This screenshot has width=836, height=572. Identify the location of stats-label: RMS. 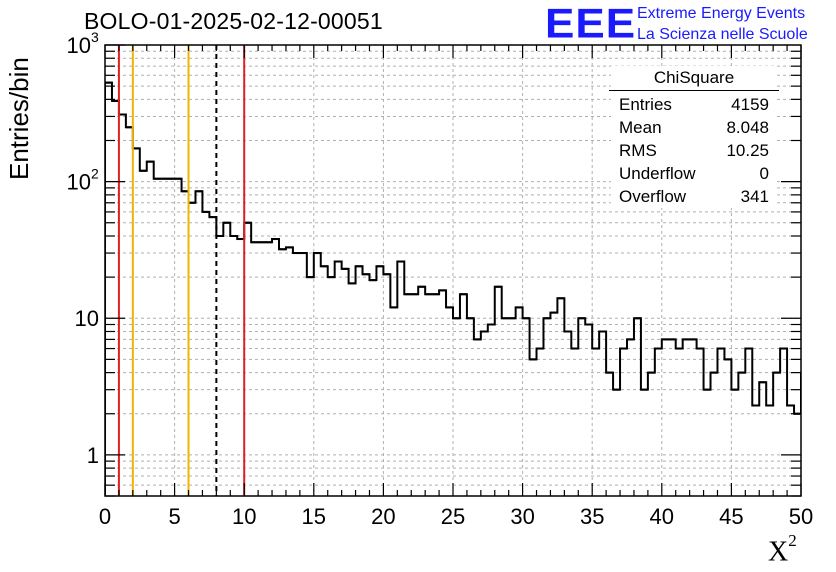
(638, 150).